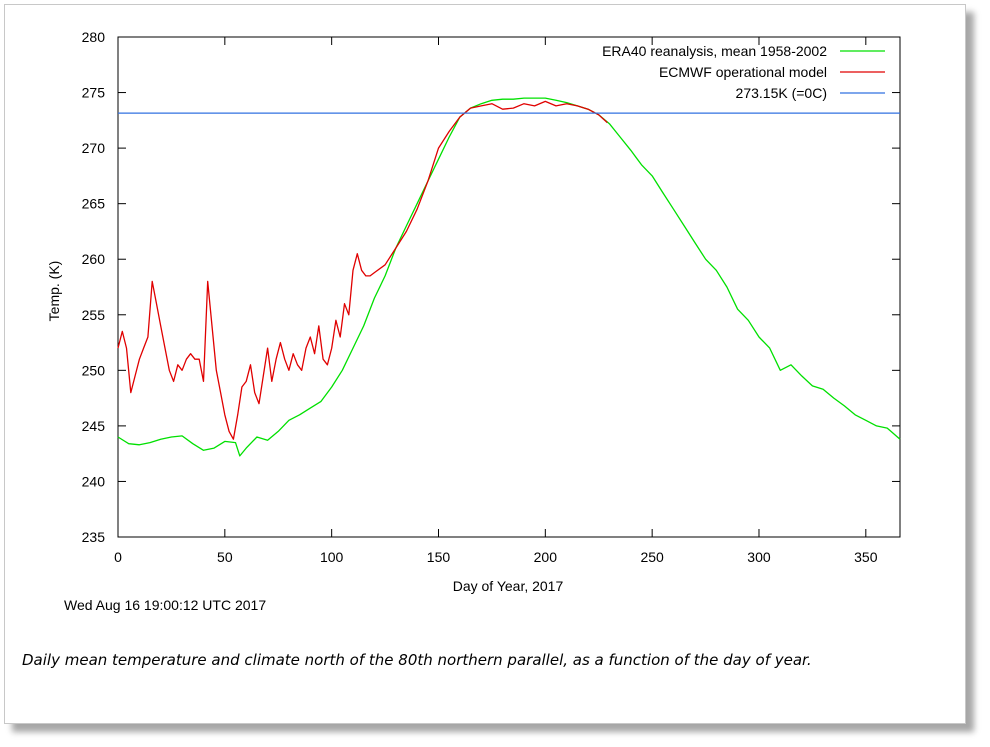 This screenshot has height=747, width=990. Describe the element at coordinates (165, 605) in the screenshot. I see `timestamp-label: Wed Aug 16 19:00:12 UTC 2017` at that location.